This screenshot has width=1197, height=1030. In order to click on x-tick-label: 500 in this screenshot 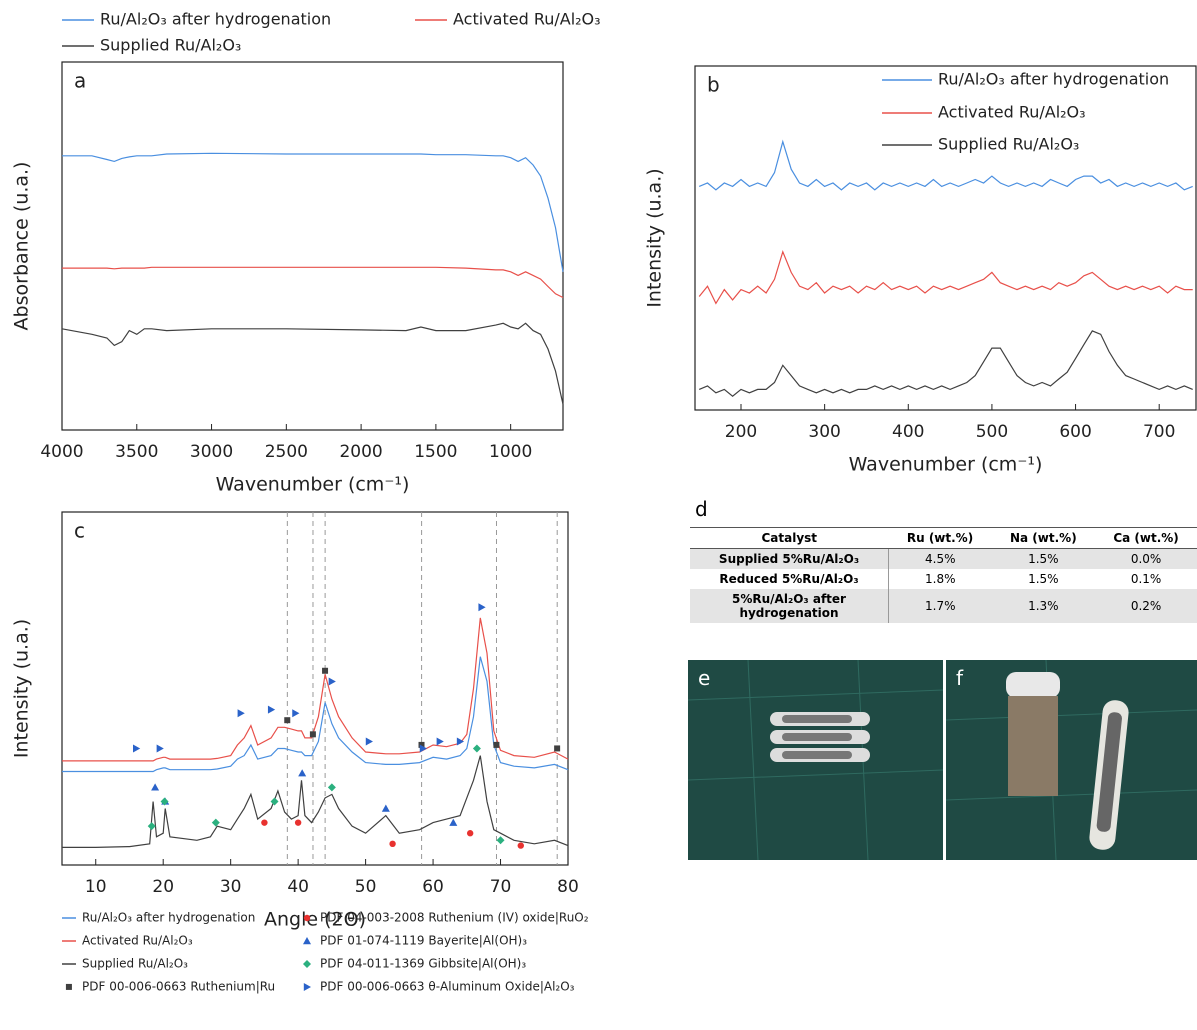, I will do `click(992, 432)`.